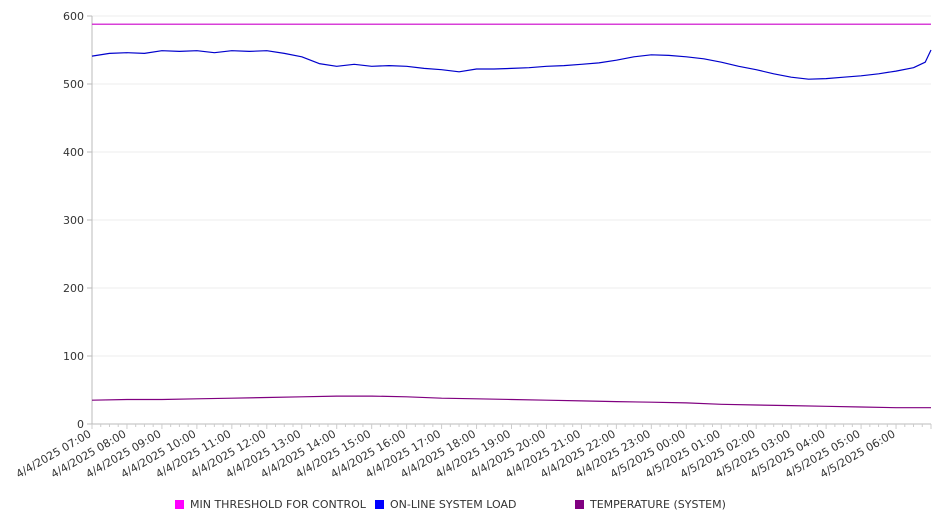 This screenshot has height=526, width=946. I want to click on legend-label: TEMPERATURE (SYSTEM), so click(658, 504).